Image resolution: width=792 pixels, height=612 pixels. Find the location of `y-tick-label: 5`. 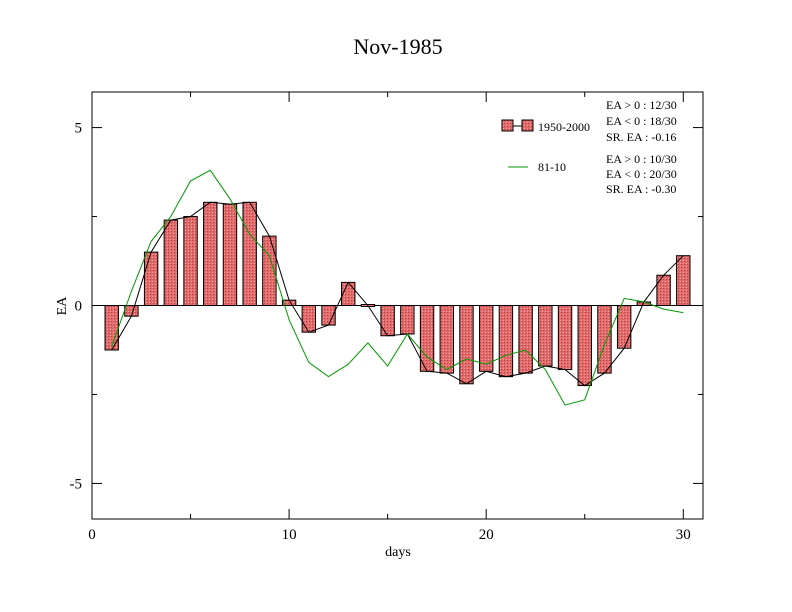

y-tick-label: 5 is located at coordinates (79, 129).